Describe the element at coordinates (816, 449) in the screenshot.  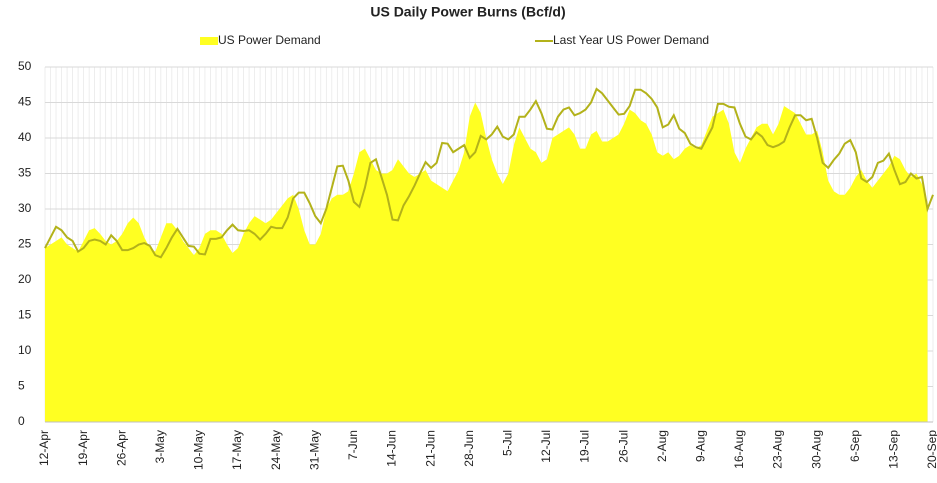
I see `x-tick-label: 30-Aug` at that location.